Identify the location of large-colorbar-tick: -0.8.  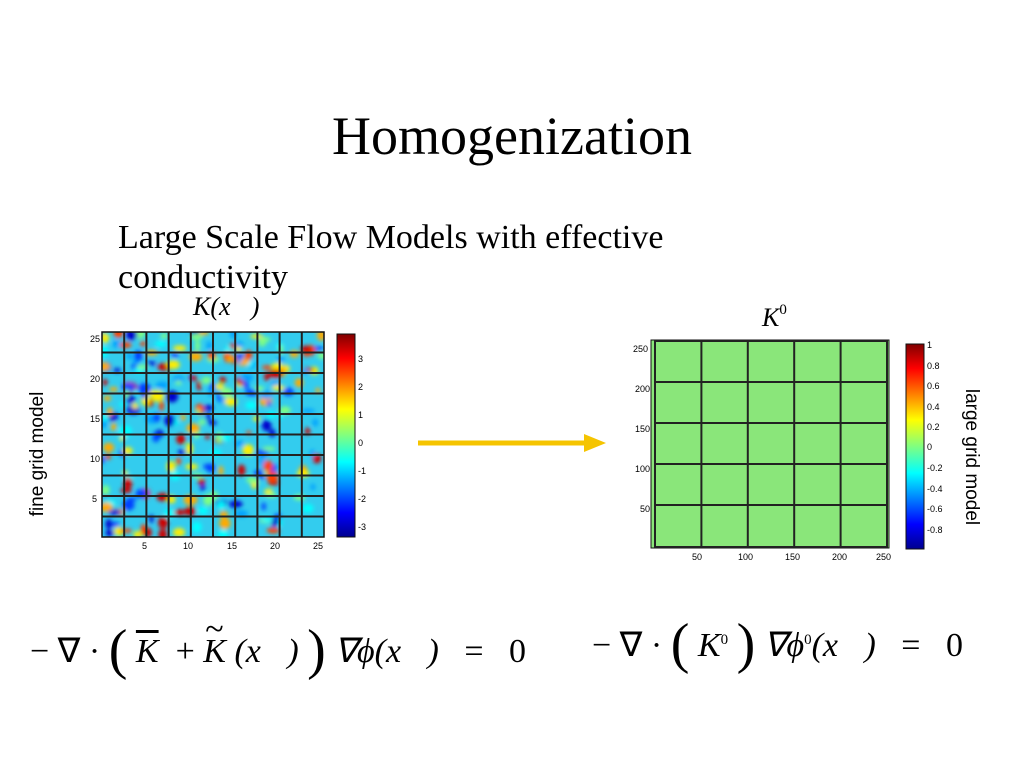
(935, 530).